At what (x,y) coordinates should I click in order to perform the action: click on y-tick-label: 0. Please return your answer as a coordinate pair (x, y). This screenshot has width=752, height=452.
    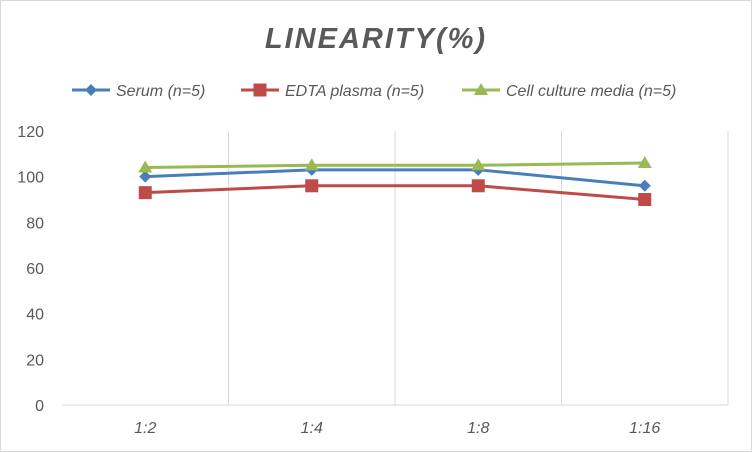
    Looking at the image, I should click on (39, 406).